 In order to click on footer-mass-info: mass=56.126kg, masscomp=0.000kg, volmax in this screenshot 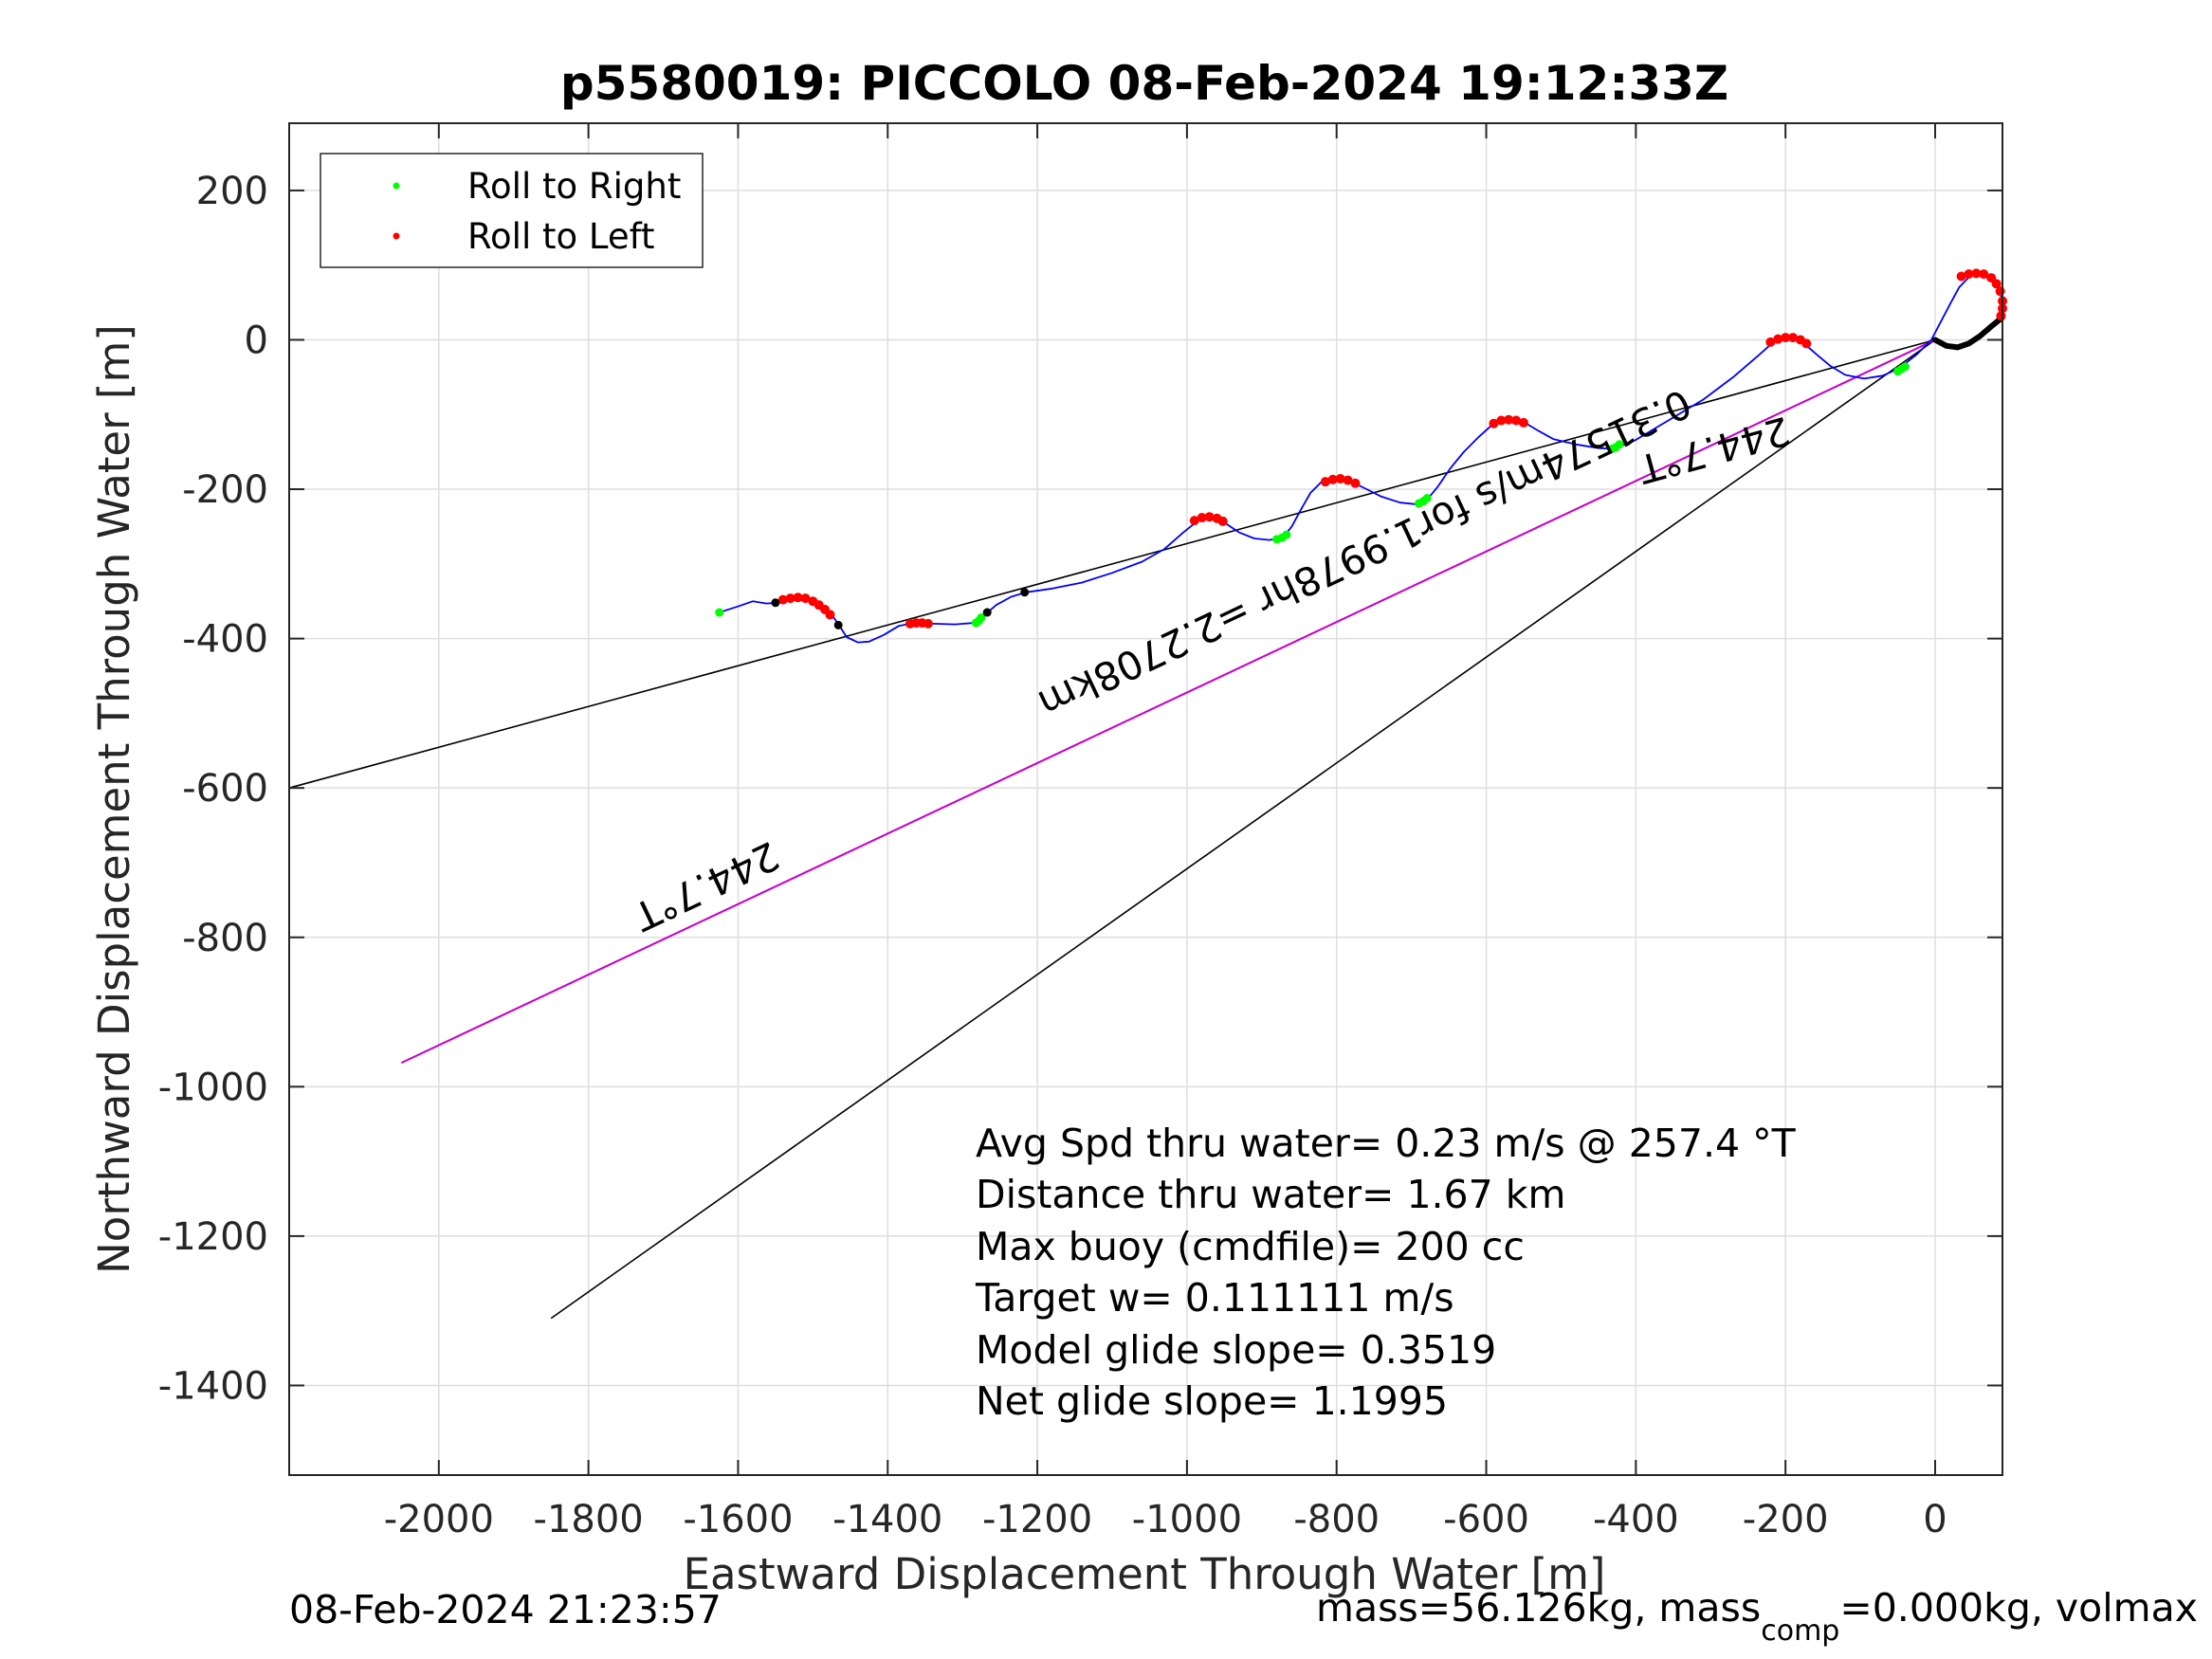, I will do `click(1757, 1616)`.